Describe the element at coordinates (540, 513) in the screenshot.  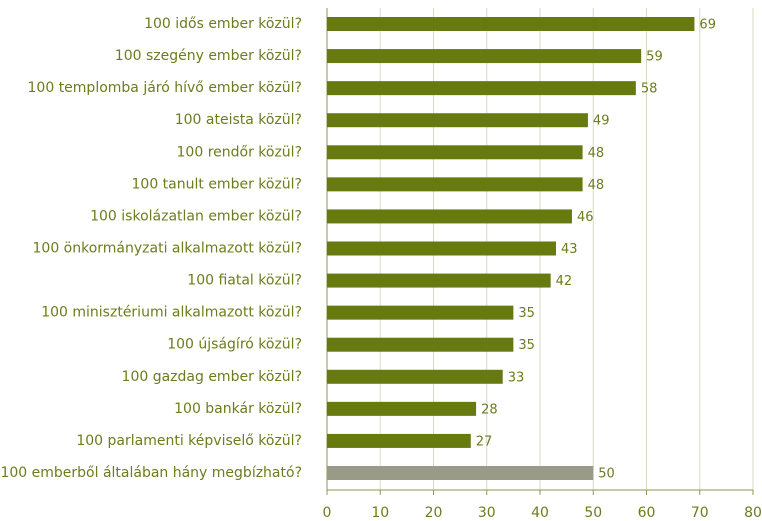
I see `x-tick-label: 40` at that location.